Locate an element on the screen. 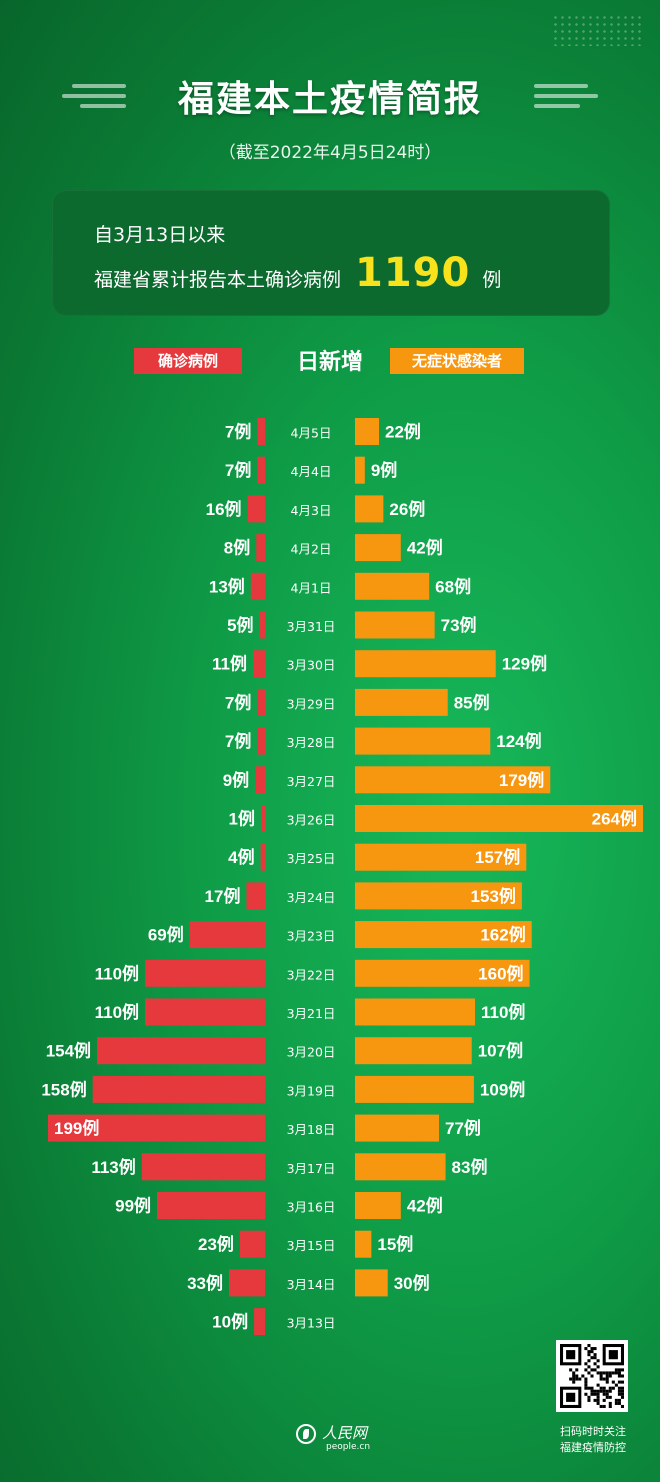 The image size is (660, 1482). qr-caption-line1: 扫码时时关注 is located at coordinates (593, 1431).